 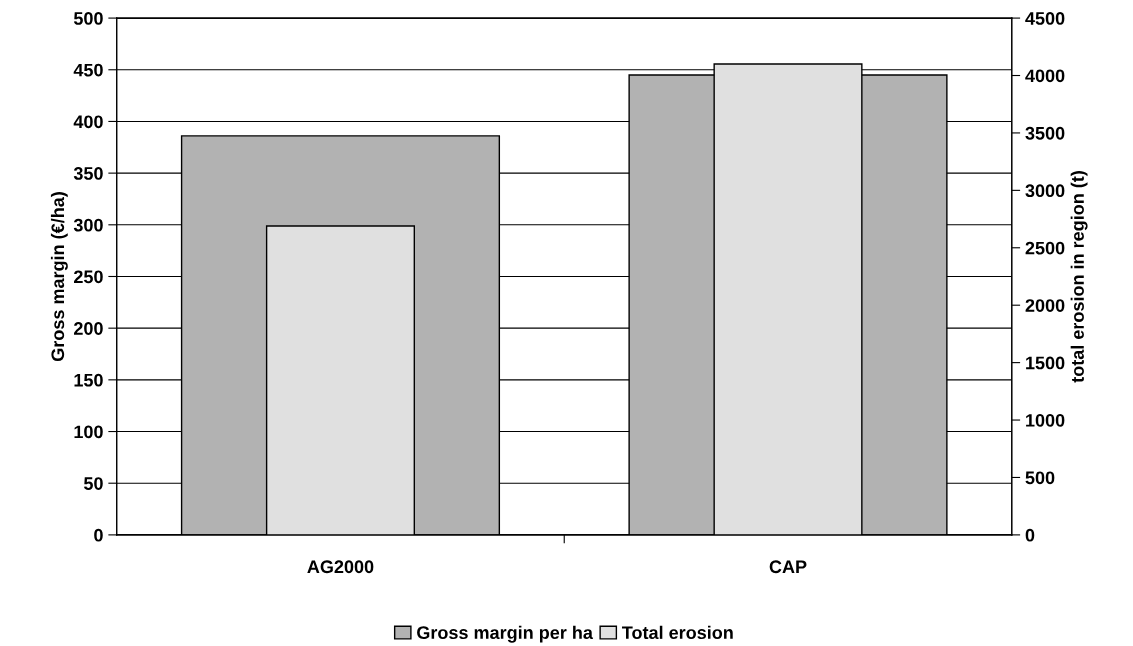 I want to click on y2-tick-label: 1500, so click(x=1045, y=363).